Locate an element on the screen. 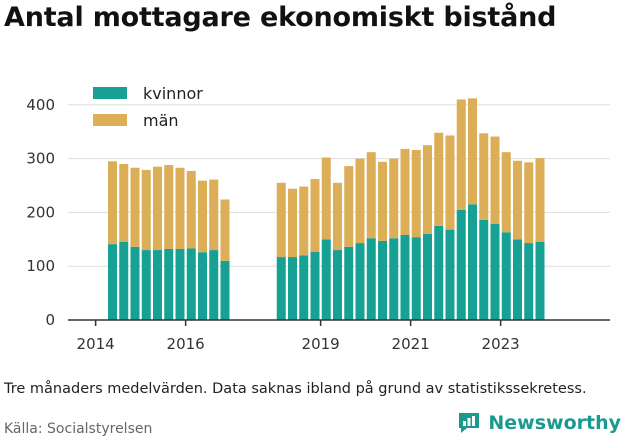 The image size is (631, 439). y-tick-label: 400 is located at coordinates (40, 105).